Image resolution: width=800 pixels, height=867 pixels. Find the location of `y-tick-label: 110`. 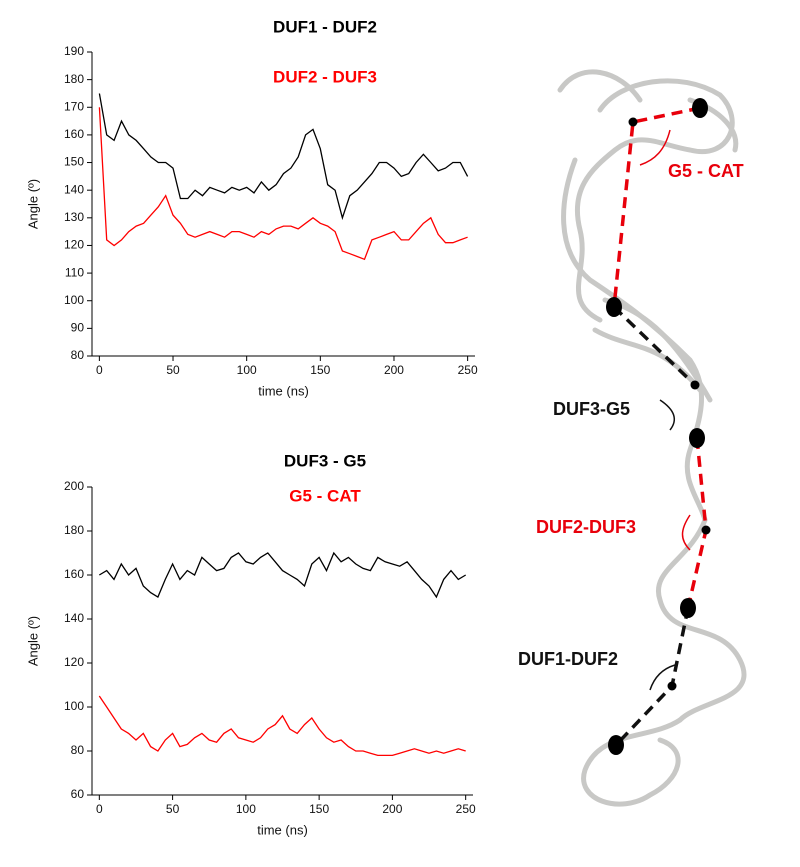

y-tick-label: 110 is located at coordinates (74, 272).